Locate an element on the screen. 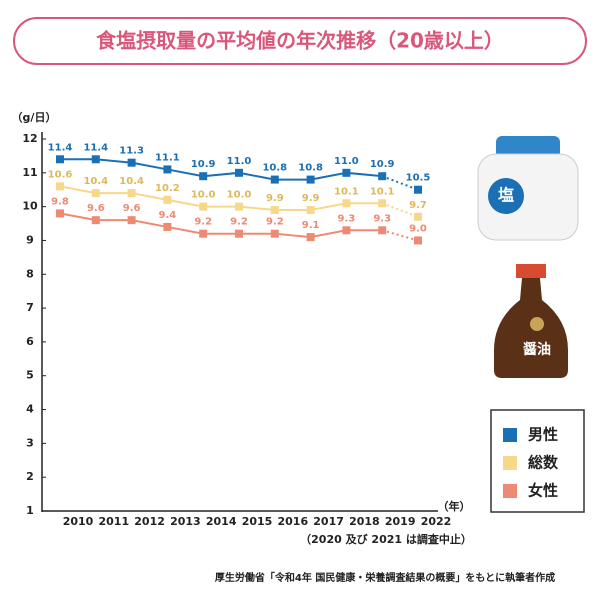 This screenshot has width=600, height=597. y-axis-label: （g/日） is located at coordinates (34, 117).